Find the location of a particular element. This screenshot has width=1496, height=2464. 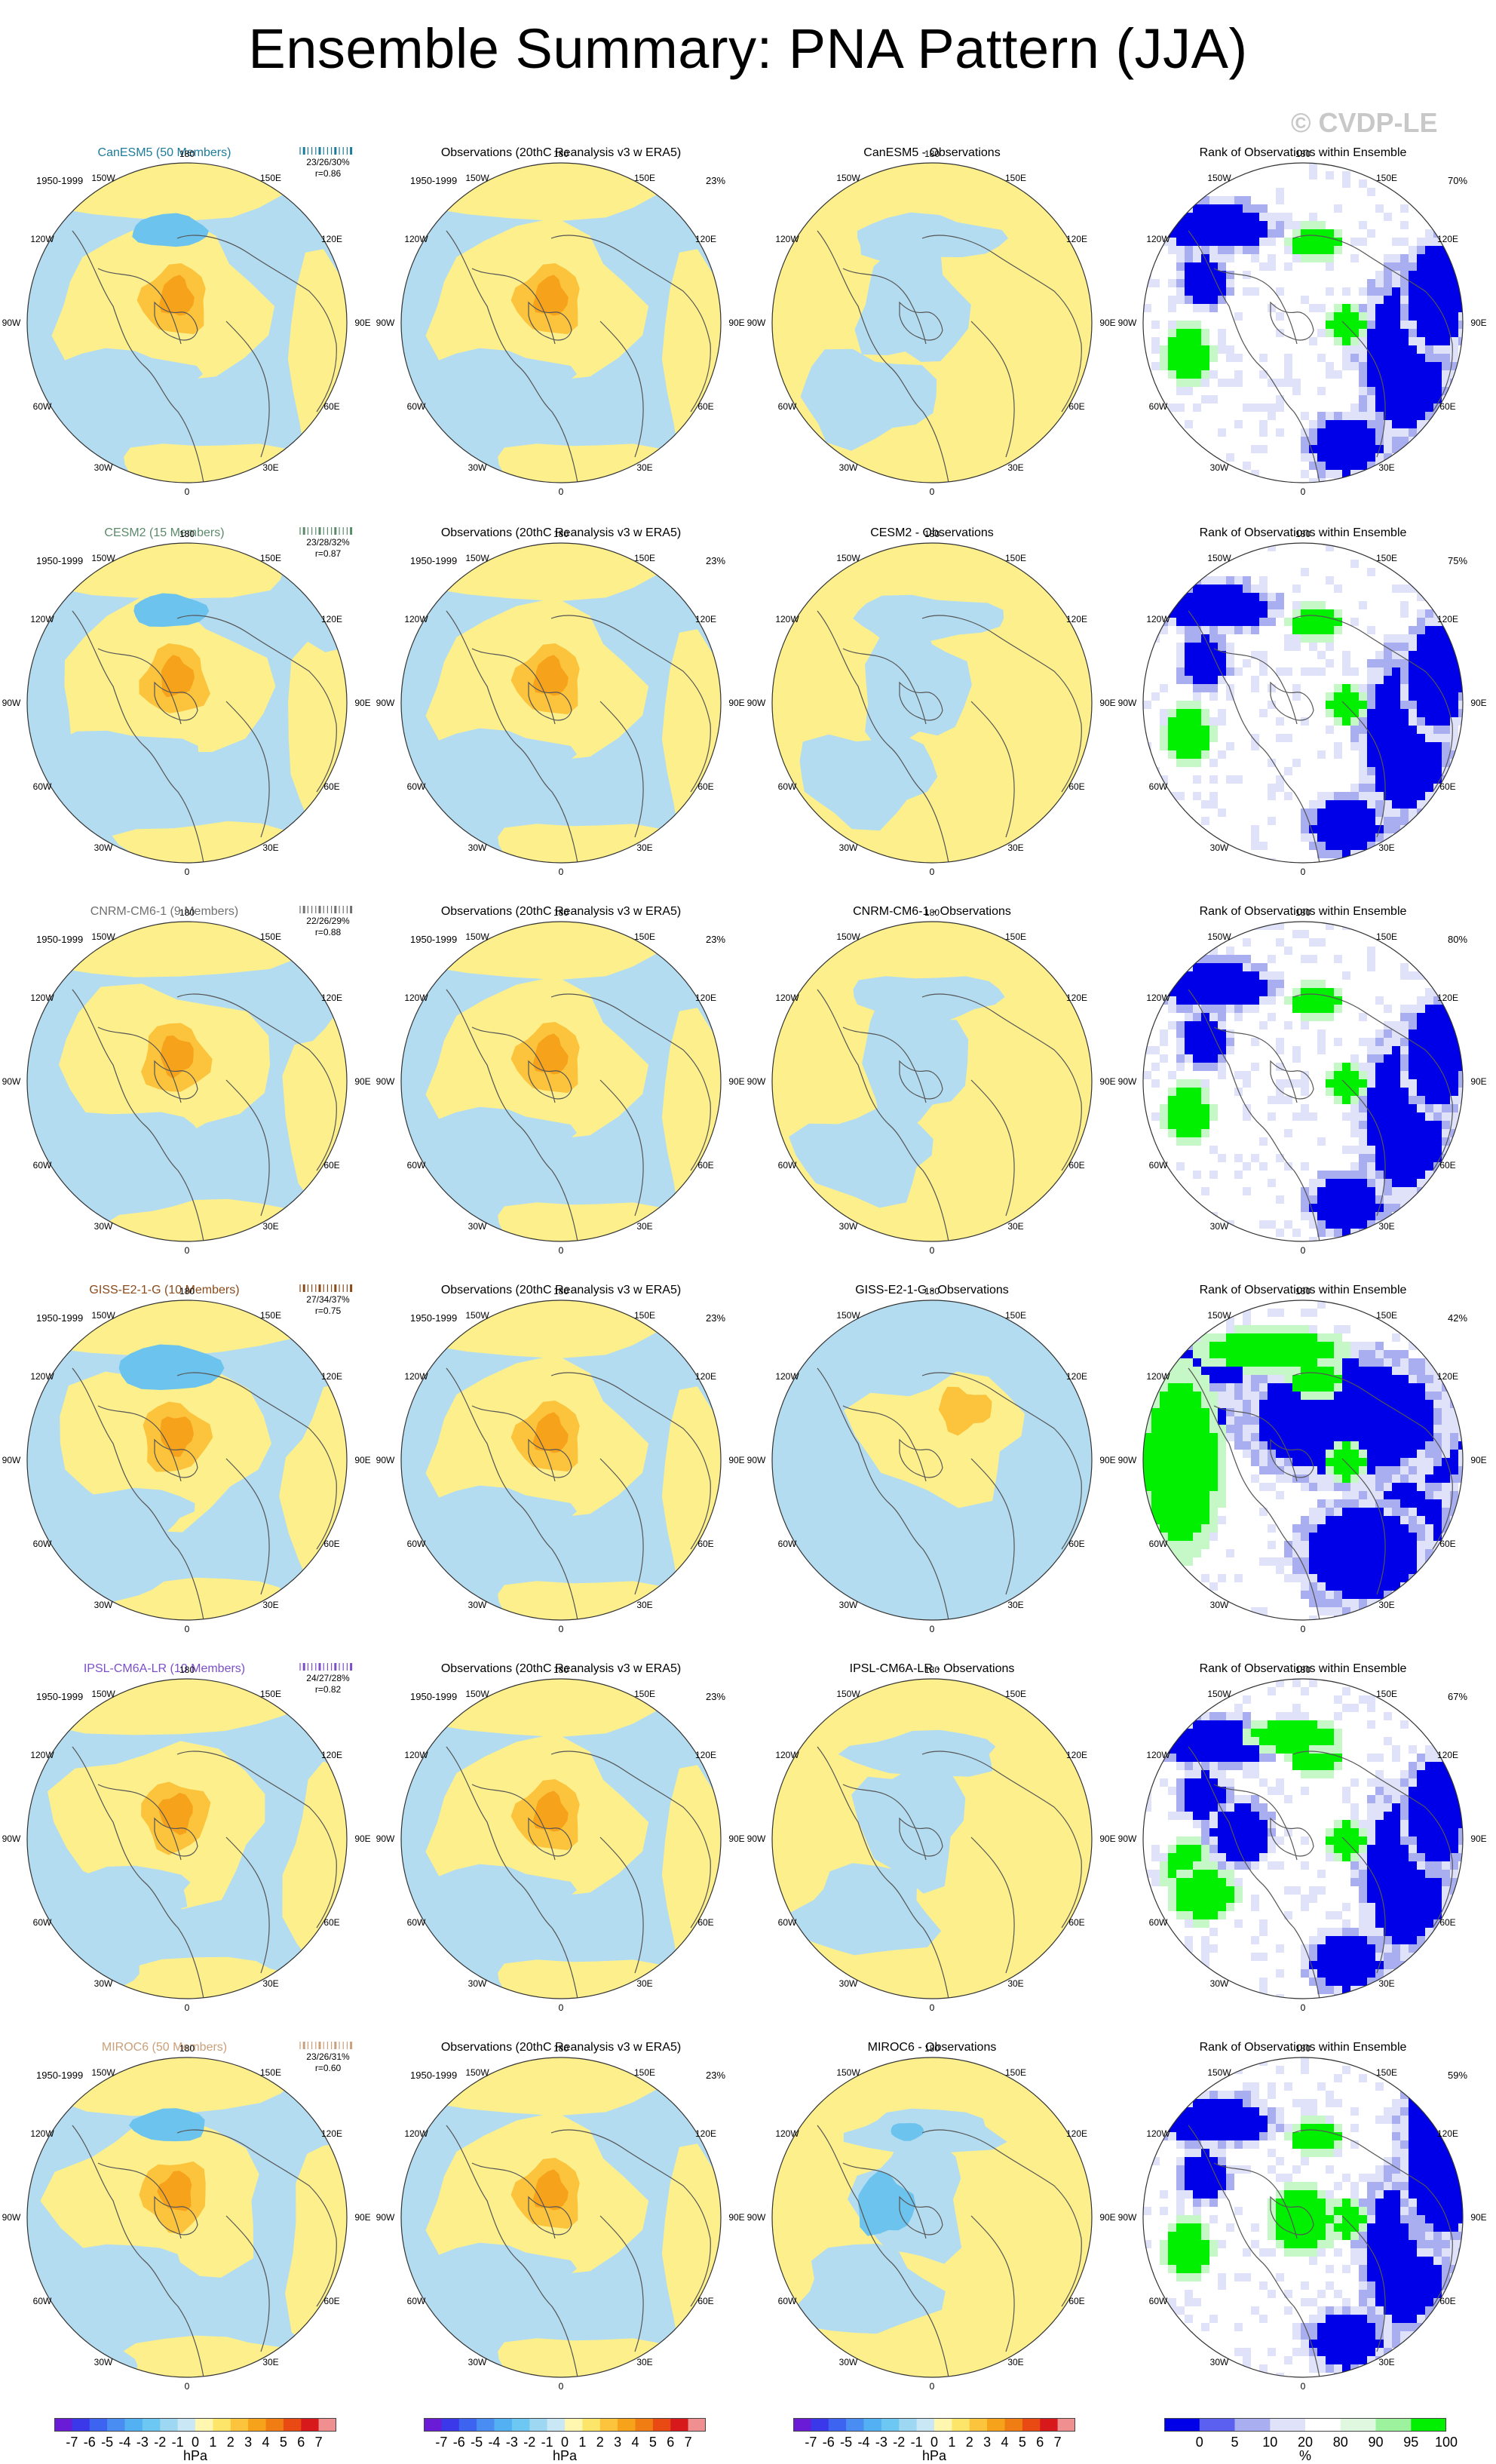

longitude-label: 90E is located at coordinates (1107, 1081).